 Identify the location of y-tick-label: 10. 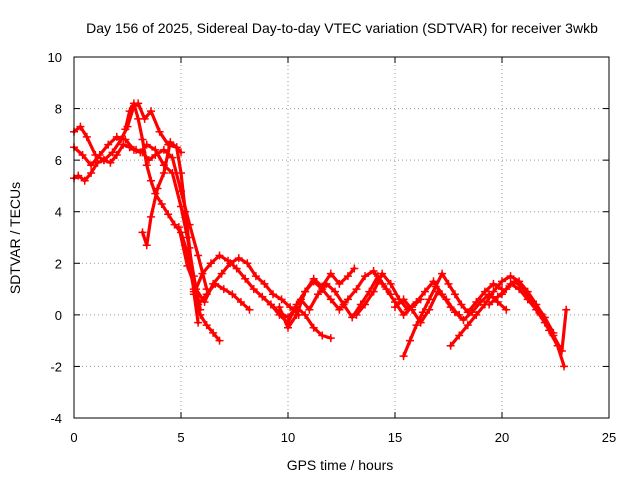
(55, 57).